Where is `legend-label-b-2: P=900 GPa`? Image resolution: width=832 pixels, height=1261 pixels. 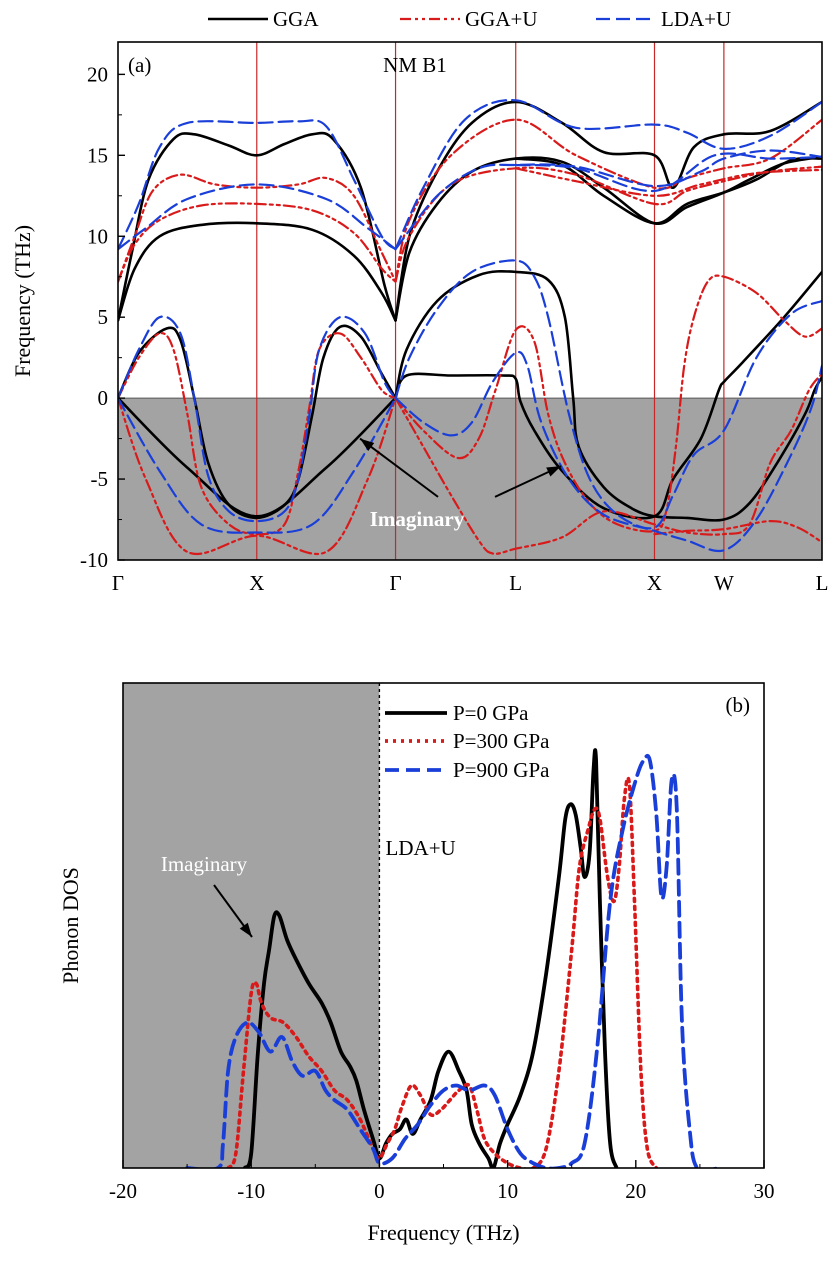
legend-label-b-2: P=900 GPa is located at coordinates (501, 770).